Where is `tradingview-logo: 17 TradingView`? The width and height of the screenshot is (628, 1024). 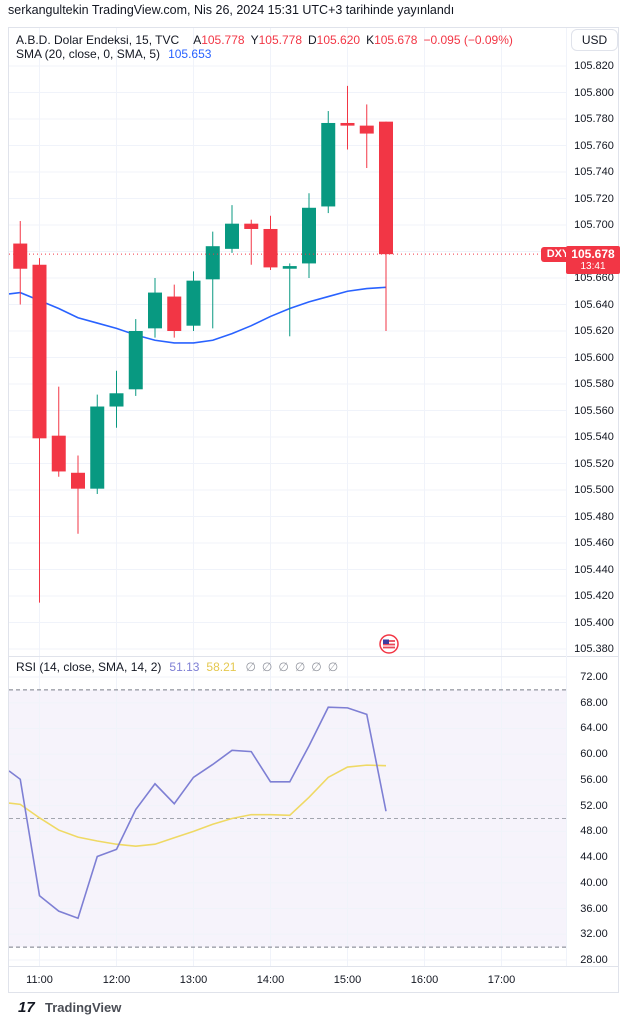
tradingview-logo: 17 TradingView is located at coordinates (69, 1007).